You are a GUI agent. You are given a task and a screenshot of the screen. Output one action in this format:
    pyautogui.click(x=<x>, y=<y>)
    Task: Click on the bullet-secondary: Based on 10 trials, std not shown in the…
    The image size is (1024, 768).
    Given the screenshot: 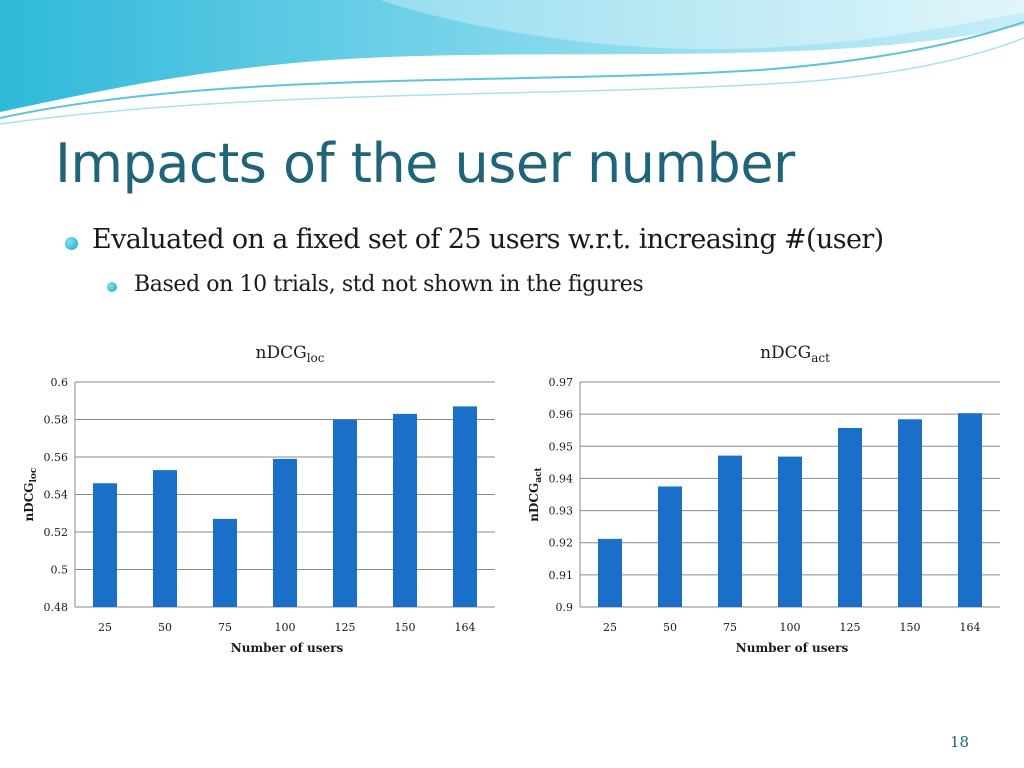 What is the action you would take?
    pyautogui.click(x=389, y=284)
    